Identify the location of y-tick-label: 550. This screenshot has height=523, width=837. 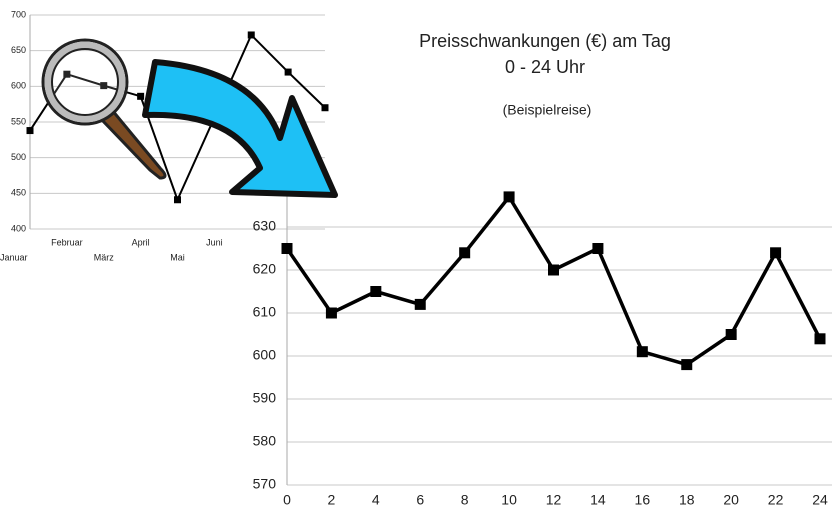
(18, 121).